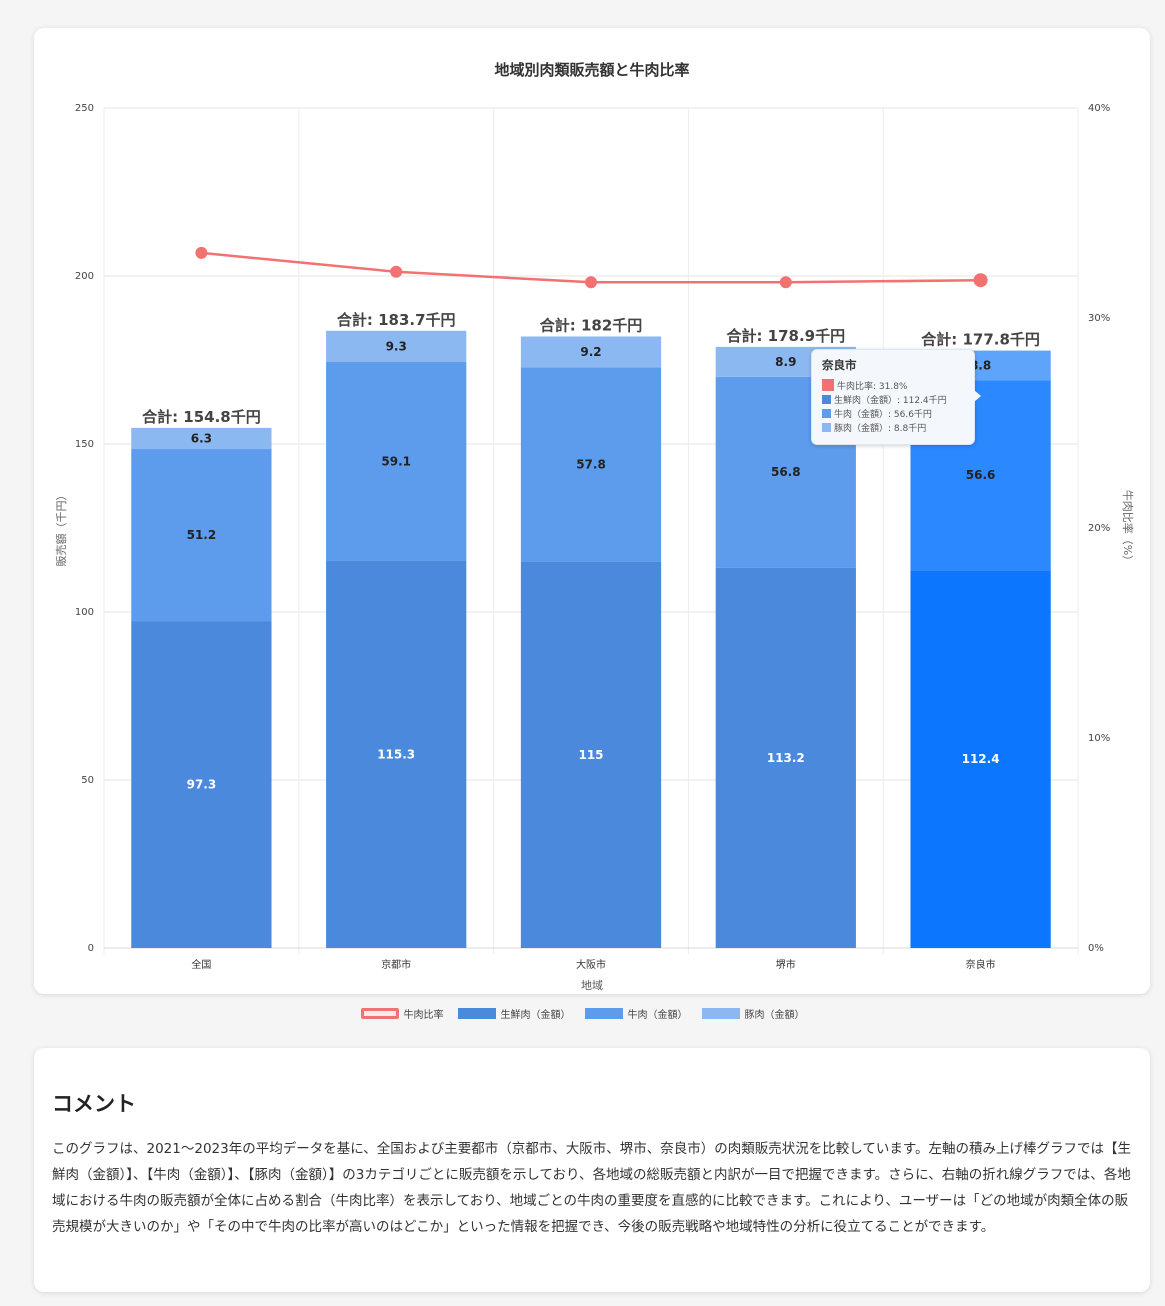  Describe the element at coordinates (591, 964) in the screenshot. I see `x-tick-label: 大阪市` at that location.